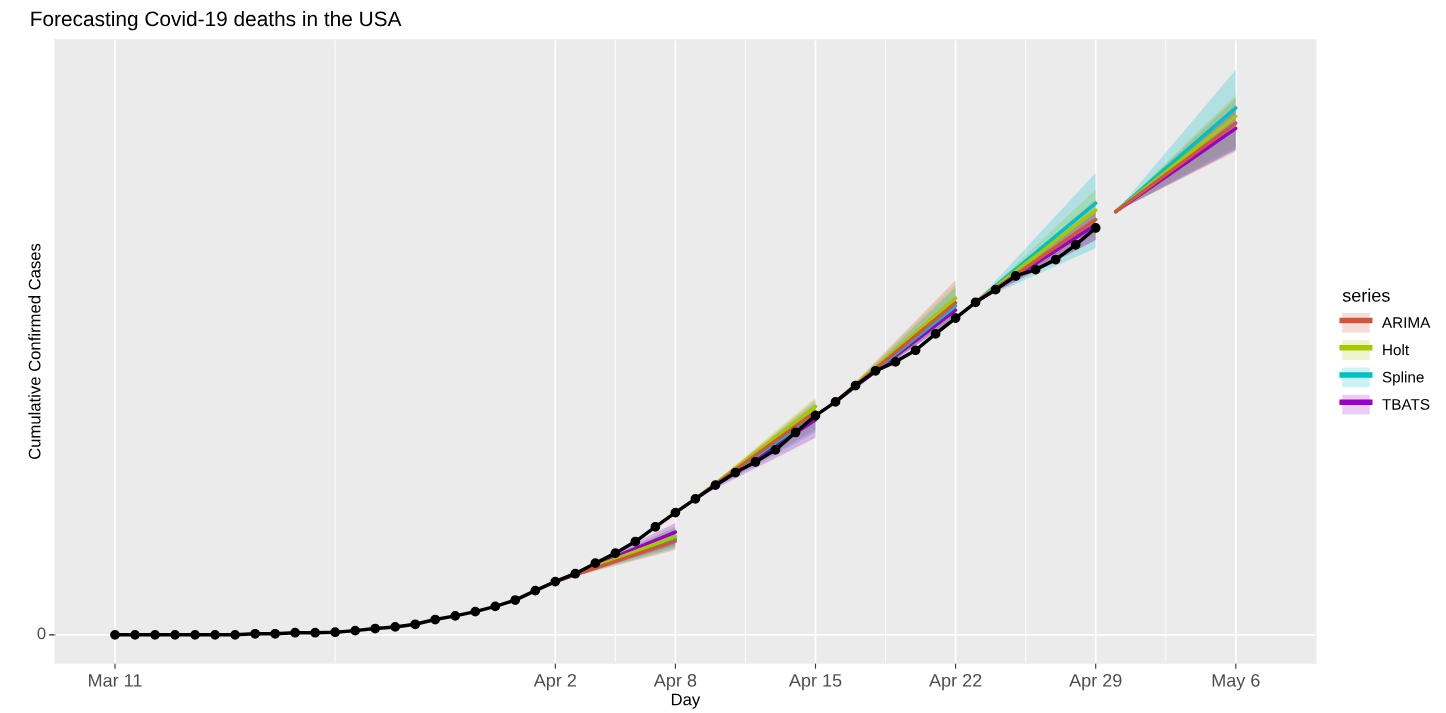 This screenshot has width=1446, height=713. I want to click on x-tick-label: Mar 11, so click(115, 680).